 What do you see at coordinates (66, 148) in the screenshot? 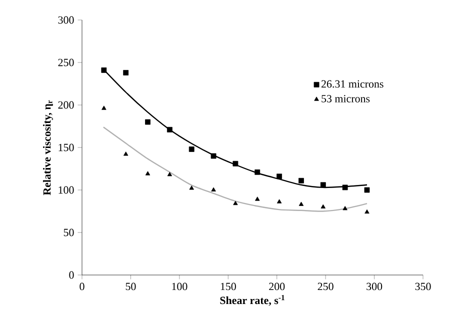
I see `y-tick-label: 150` at bounding box center [66, 148].